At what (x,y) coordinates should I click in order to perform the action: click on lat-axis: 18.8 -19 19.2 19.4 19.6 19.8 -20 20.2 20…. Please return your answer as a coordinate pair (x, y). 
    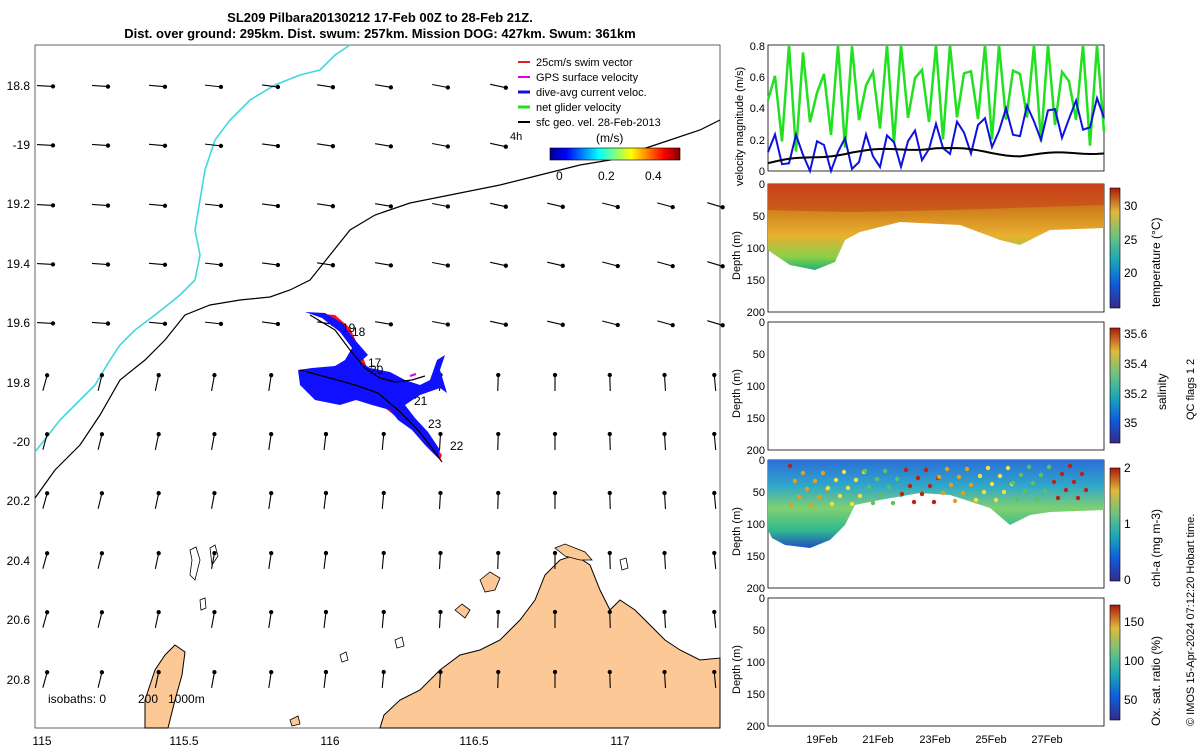
    Looking at the image, I should click on (19, 383).